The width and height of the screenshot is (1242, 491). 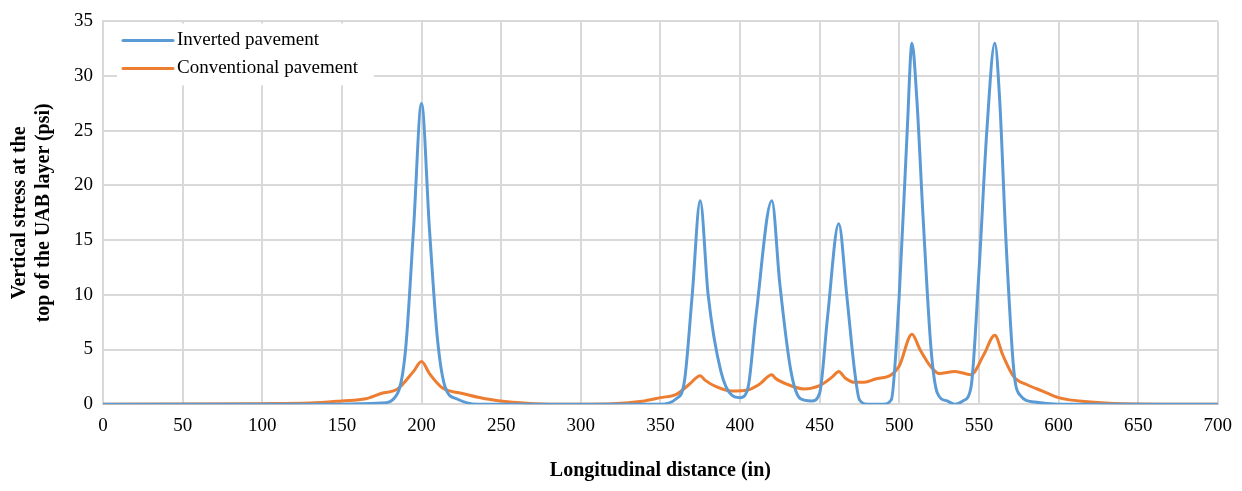 I want to click on x-axis-title: Longitudinal distance (in), so click(x=660, y=470).